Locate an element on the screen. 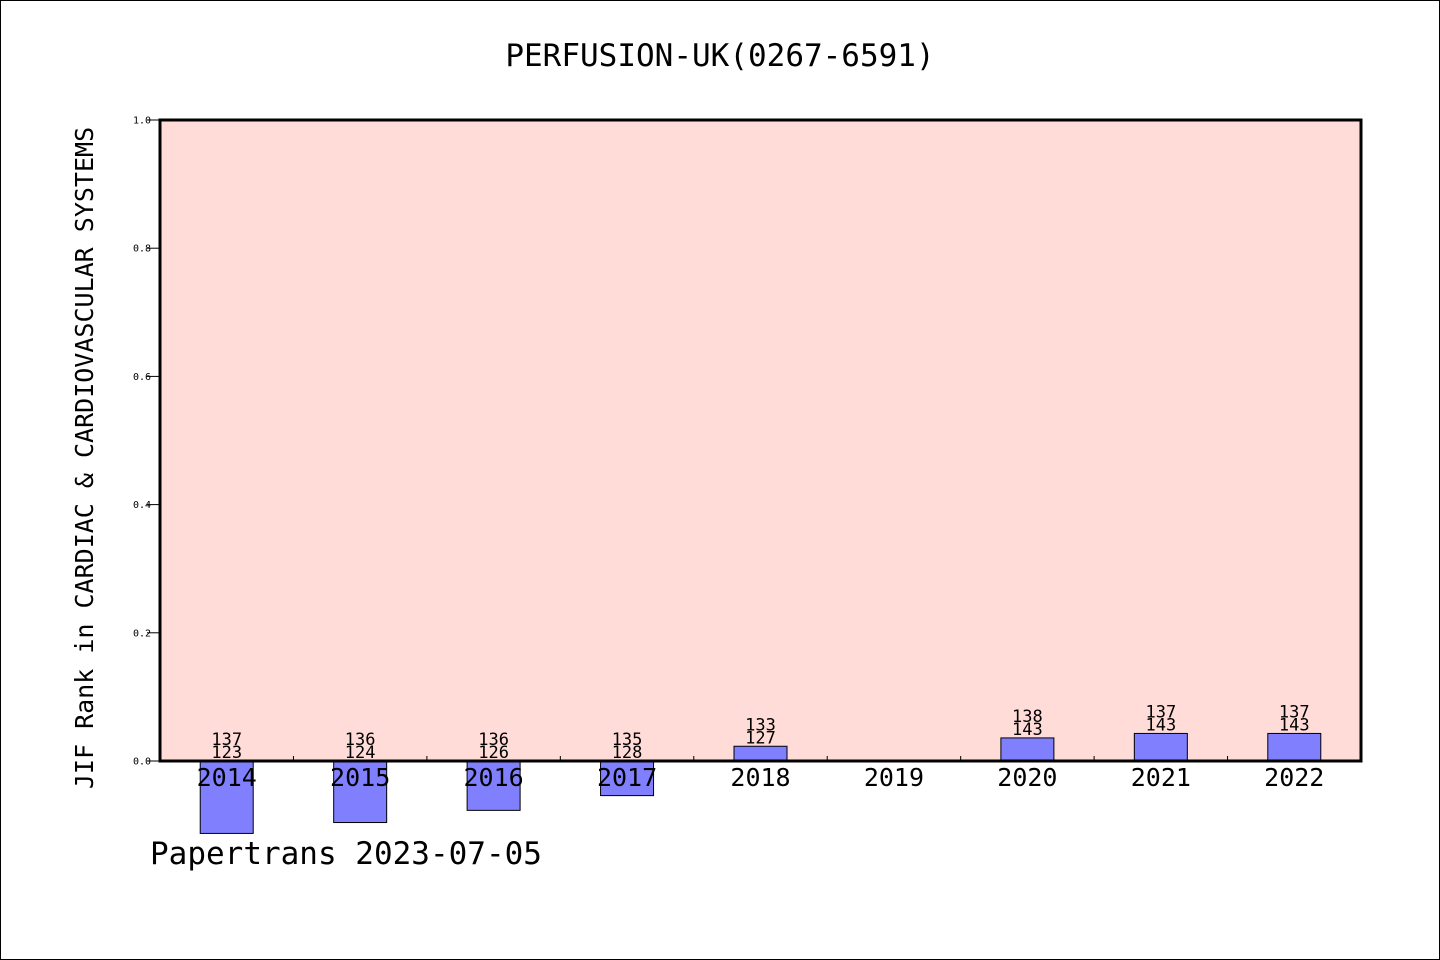 The image size is (1440, 960). chart-title: PERFUSION-UK(0267-6591) is located at coordinates (719, 56).